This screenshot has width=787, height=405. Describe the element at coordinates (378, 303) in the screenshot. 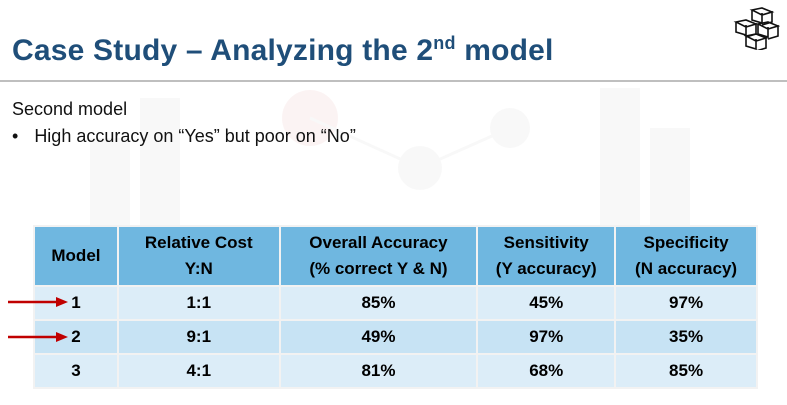

I see `cell-overall: 85%` at that location.